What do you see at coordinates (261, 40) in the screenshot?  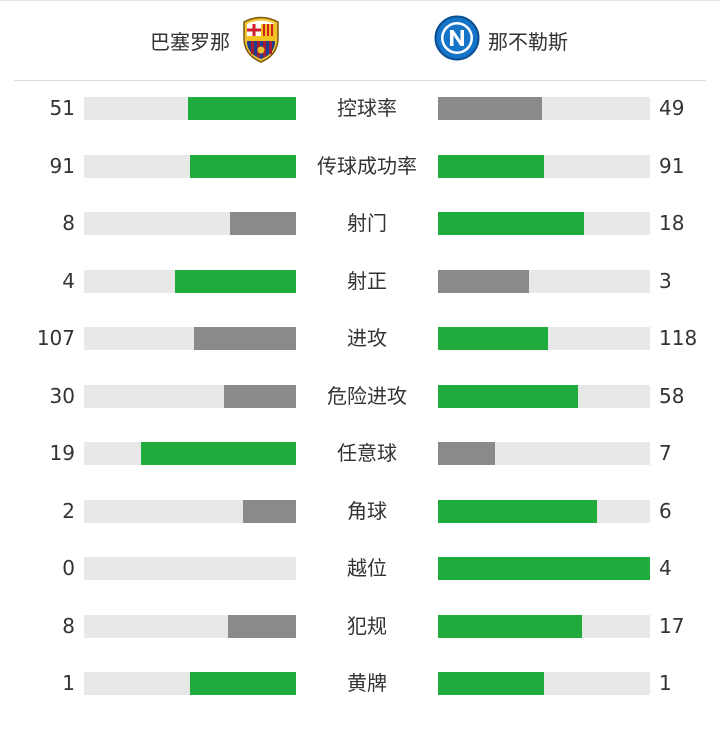 I see `fc-barcelona-crest-icon` at bounding box center [261, 40].